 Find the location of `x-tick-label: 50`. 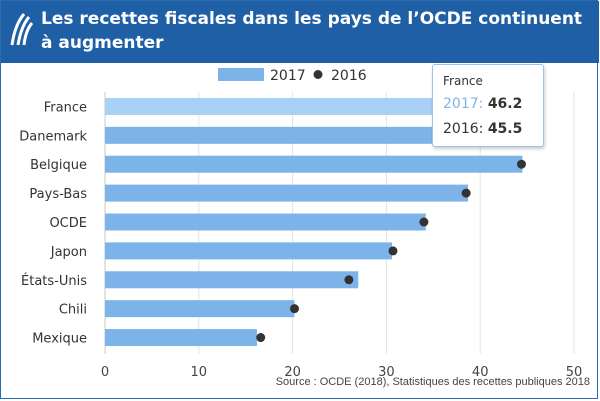

x-tick-label: 50 is located at coordinates (574, 372).